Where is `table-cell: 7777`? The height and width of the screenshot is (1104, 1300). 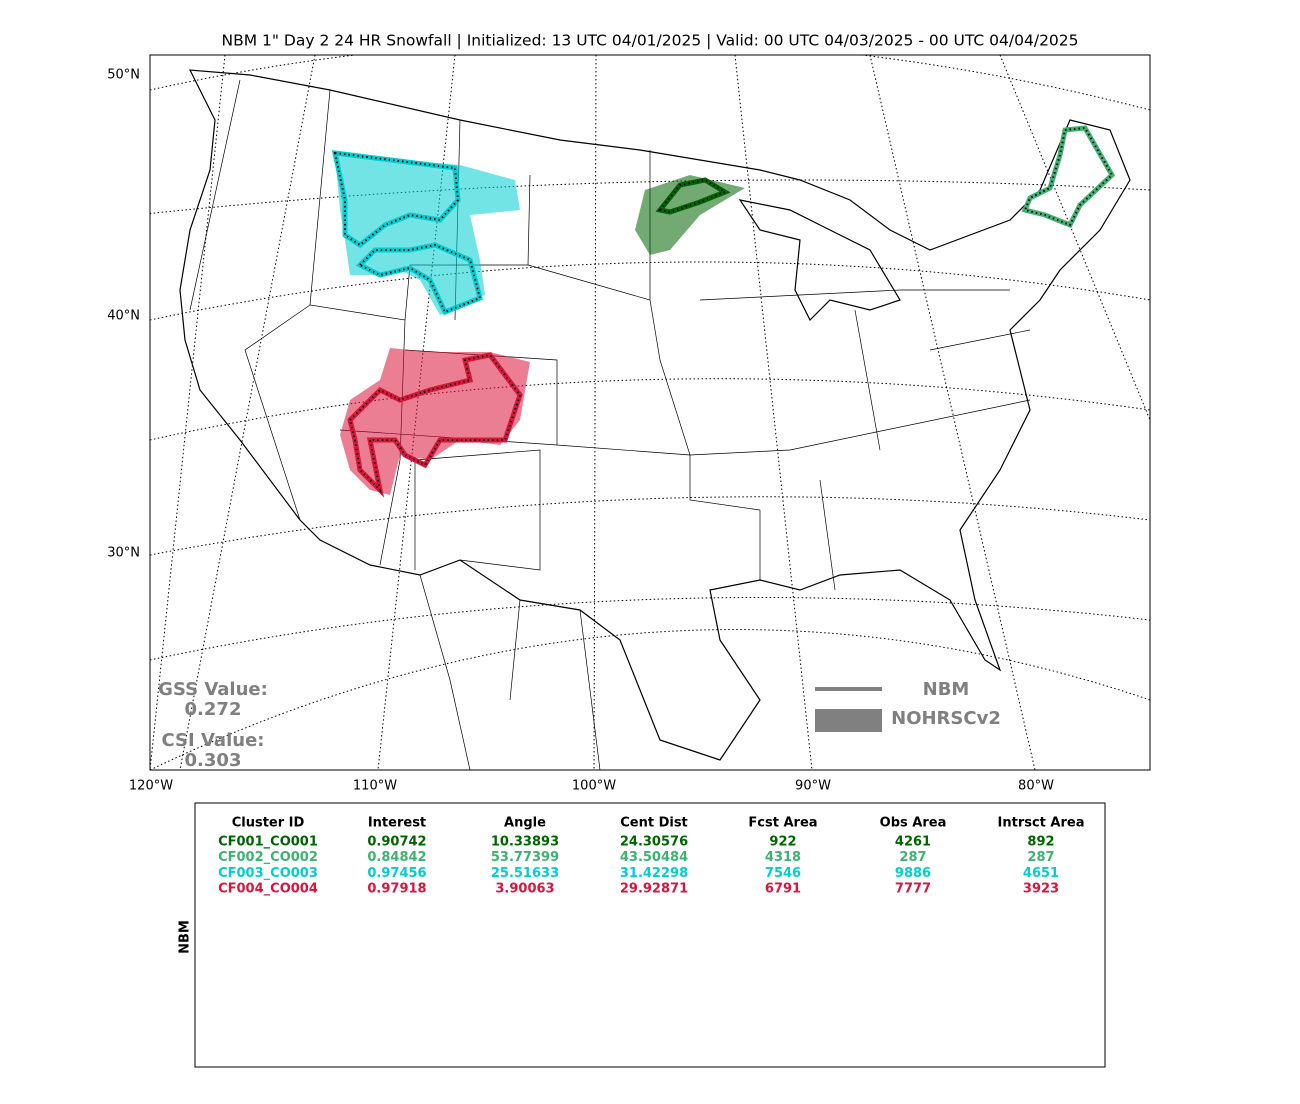
table-cell: 7777 is located at coordinates (913, 889).